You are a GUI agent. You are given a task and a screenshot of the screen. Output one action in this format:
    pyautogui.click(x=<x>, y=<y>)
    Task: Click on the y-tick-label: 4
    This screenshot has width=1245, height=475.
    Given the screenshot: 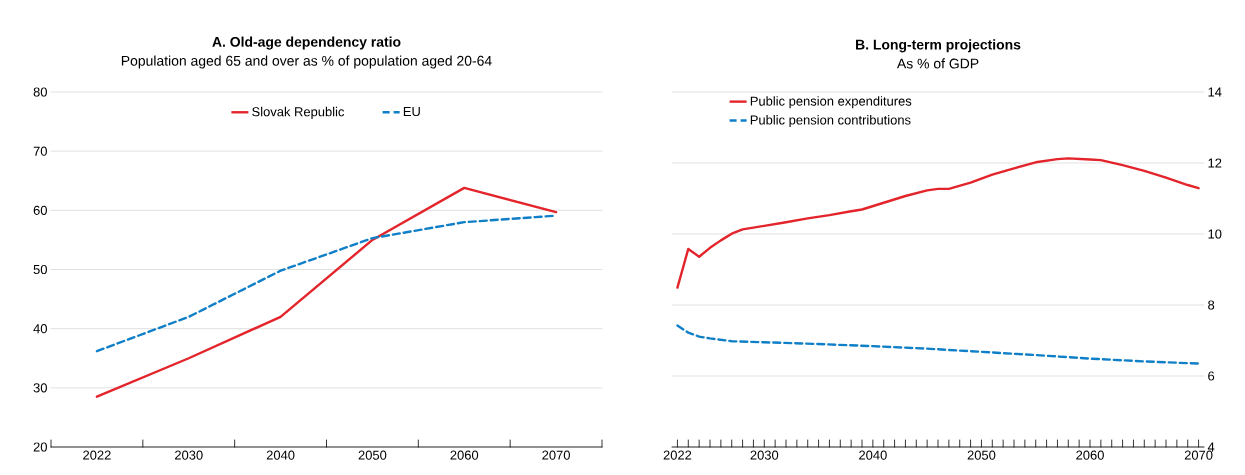 What is the action you would take?
    pyautogui.click(x=1211, y=447)
    